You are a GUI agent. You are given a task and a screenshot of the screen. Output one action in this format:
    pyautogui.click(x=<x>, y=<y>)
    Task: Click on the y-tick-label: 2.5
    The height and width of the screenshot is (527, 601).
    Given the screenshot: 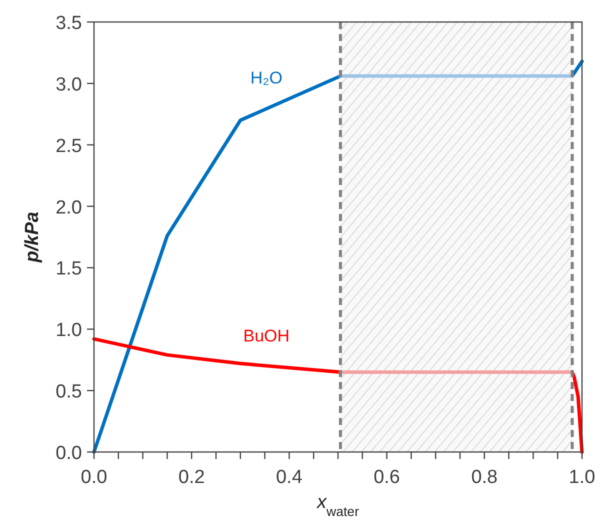 What is the action you would take?
    pyautogui.click(x=69, y=146)
    